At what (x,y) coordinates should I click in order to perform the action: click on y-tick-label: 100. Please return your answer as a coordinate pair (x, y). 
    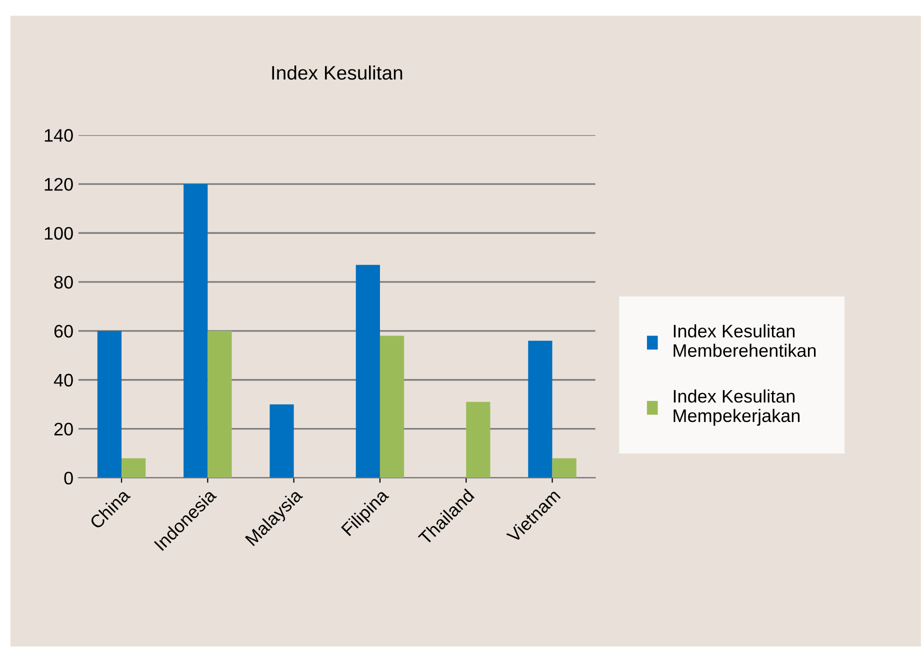
    Looking at the image, I should click on (58, 233).